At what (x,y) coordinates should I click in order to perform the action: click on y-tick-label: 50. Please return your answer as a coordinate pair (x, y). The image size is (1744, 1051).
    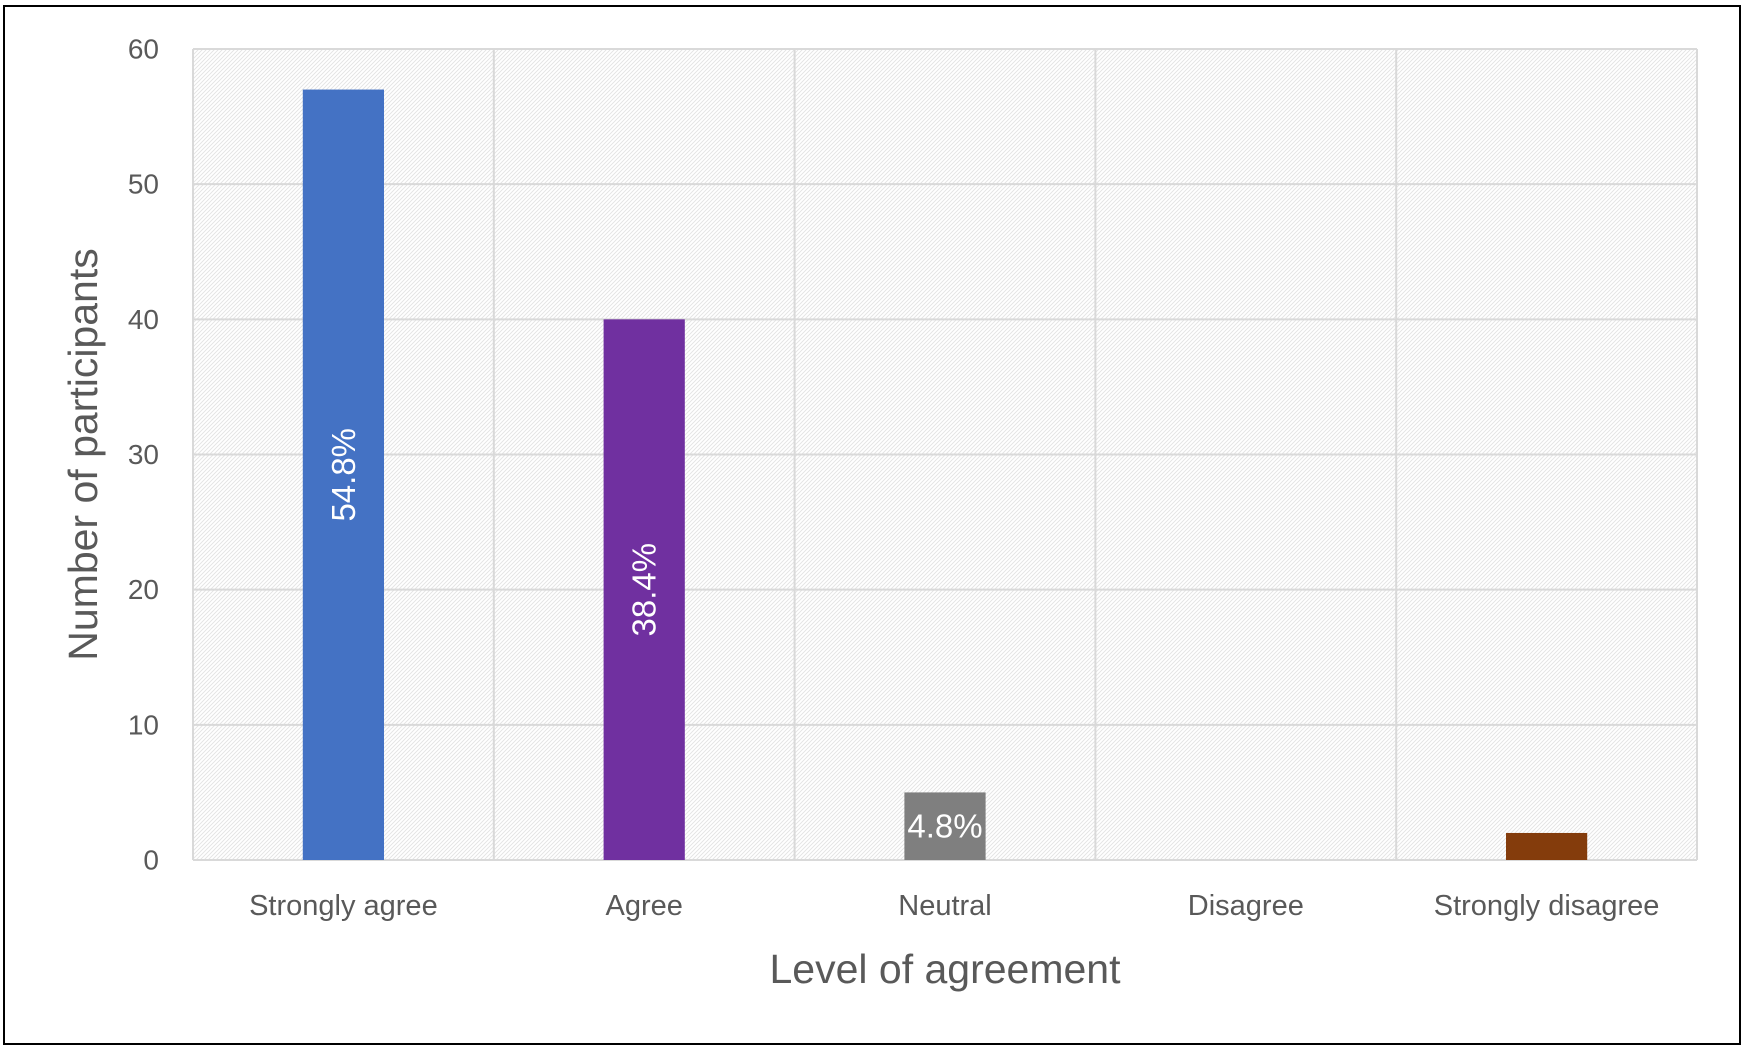
    Looking at the image, I should click on (143, 184).